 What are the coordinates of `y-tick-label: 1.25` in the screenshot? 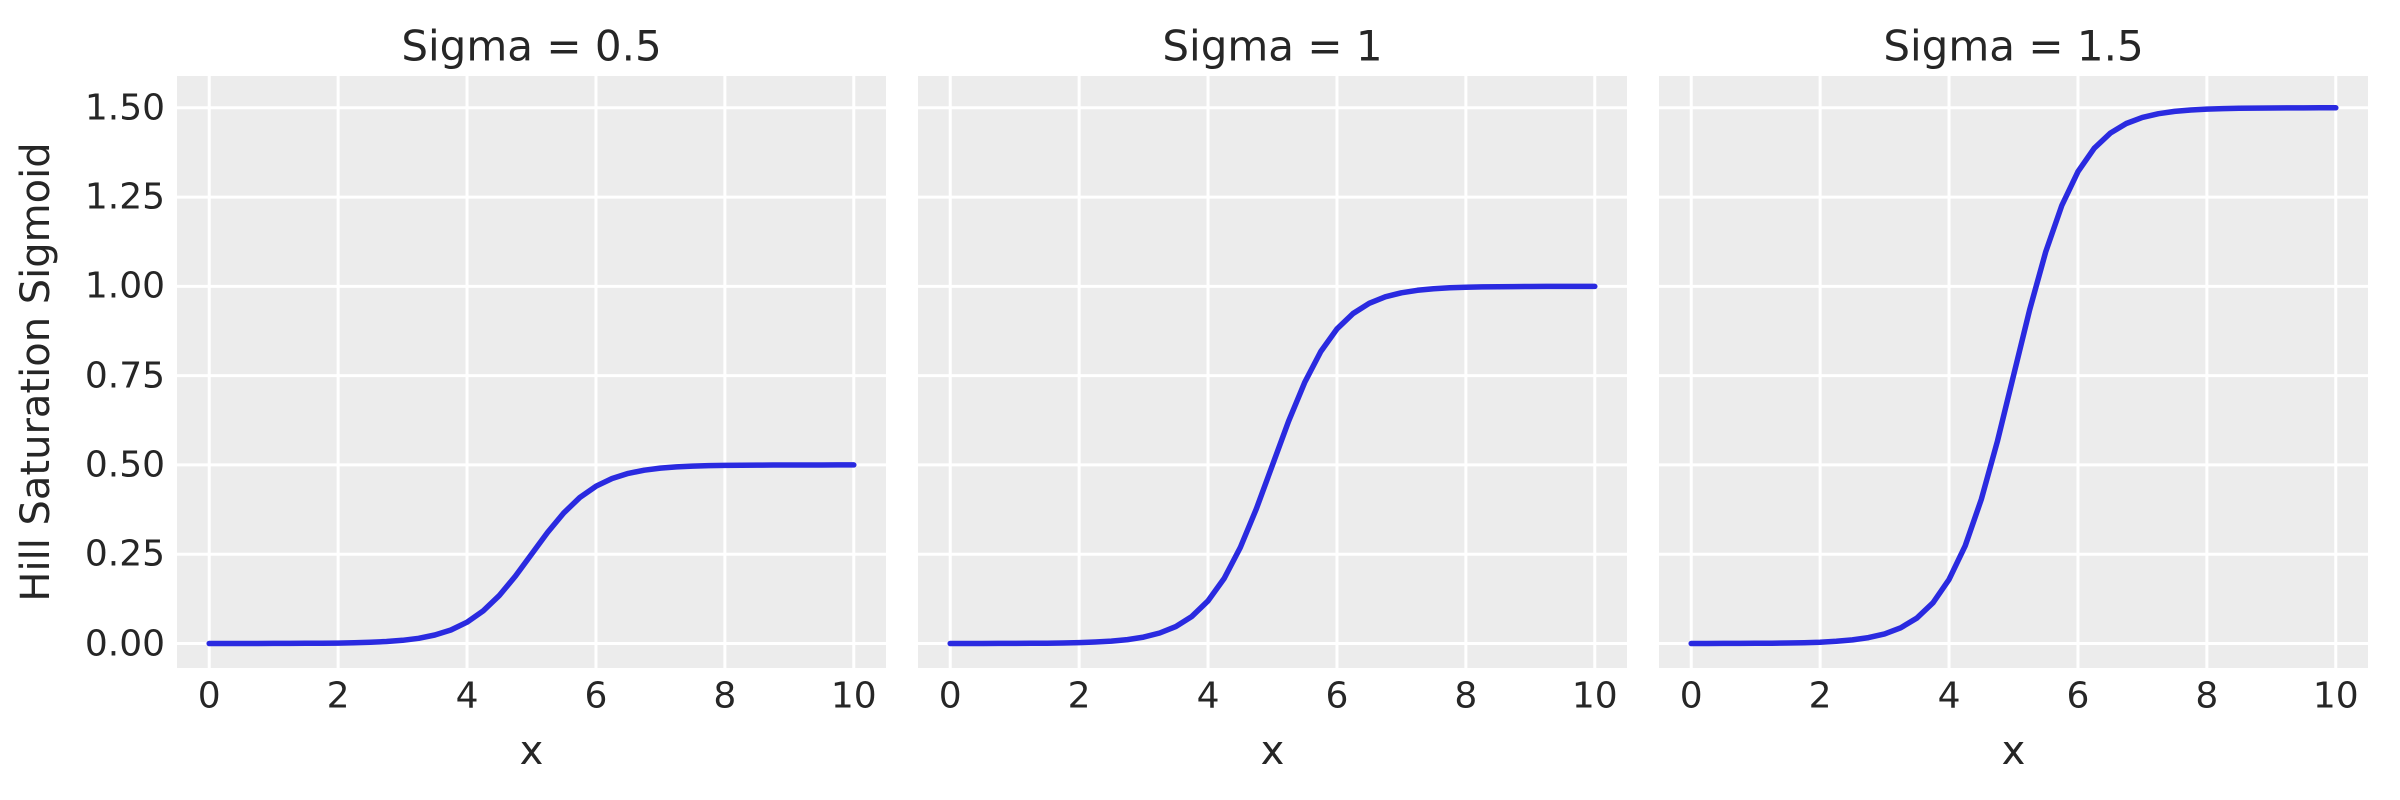 It's located at (124, 197).